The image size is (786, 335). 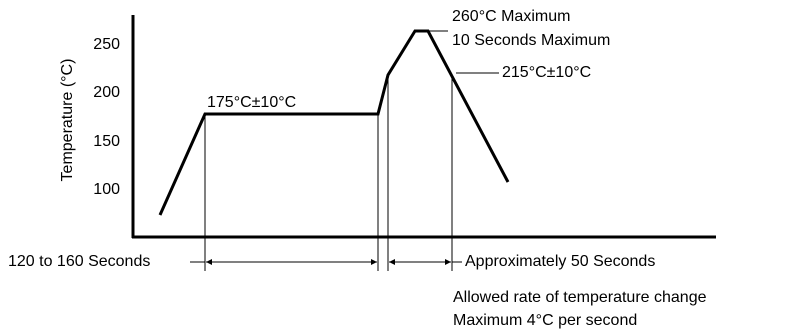 I want to click on annotation: Approximately 50 Seconds, so click(x=560, y=261).